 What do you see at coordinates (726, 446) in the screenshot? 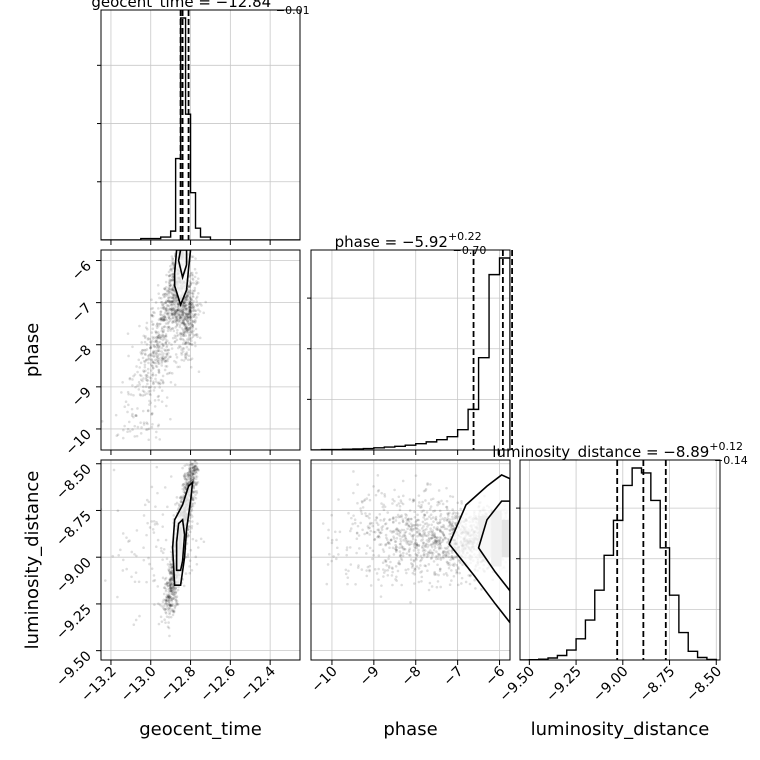
I see `title-sup: +0.12` at bounding box center [726, 446].